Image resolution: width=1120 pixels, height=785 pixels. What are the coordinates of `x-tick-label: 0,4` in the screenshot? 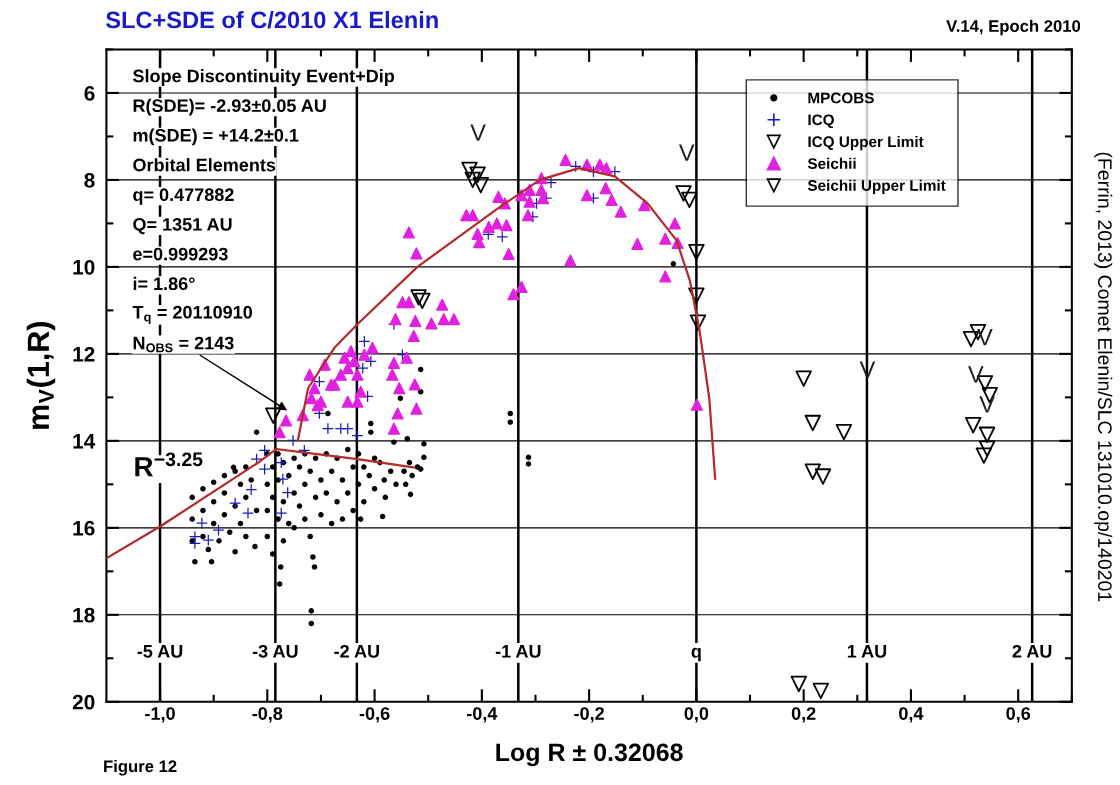 It's located at (911, 715).